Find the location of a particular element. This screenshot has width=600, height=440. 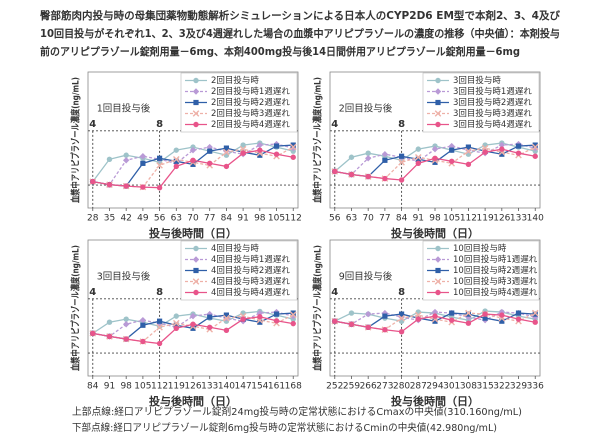

x-tick-label: 252 is located at coordinates (334, 387).